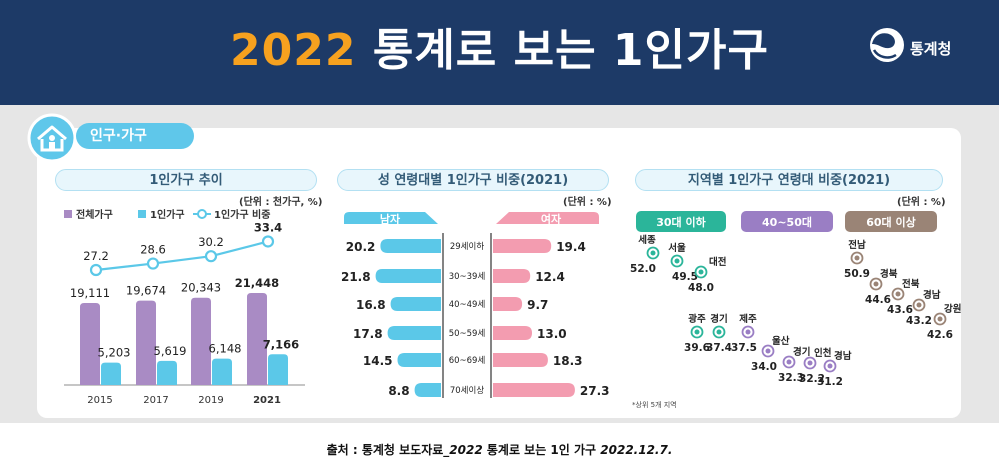 The image size is (999, 465). What do you see at coordinates (541, 450) in the screenshot?
I see `source-doc: 통계로 보는 1인 가구` at bounding box center [541, 450].